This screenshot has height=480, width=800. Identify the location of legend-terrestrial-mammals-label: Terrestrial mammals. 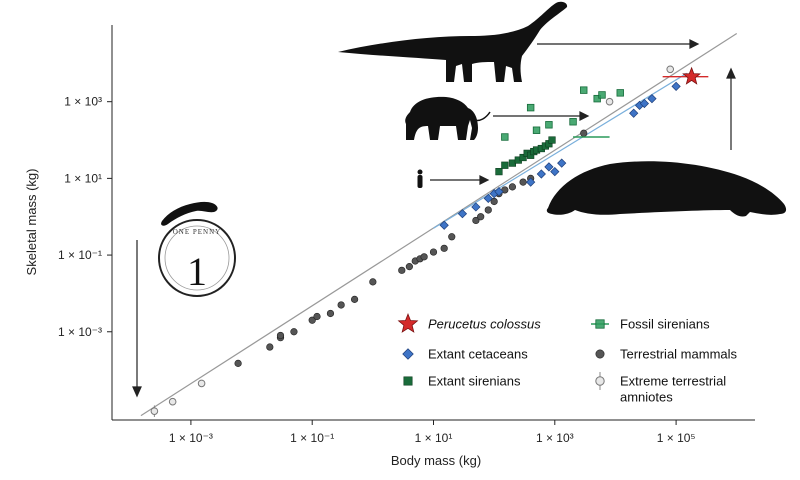
(679, 354).